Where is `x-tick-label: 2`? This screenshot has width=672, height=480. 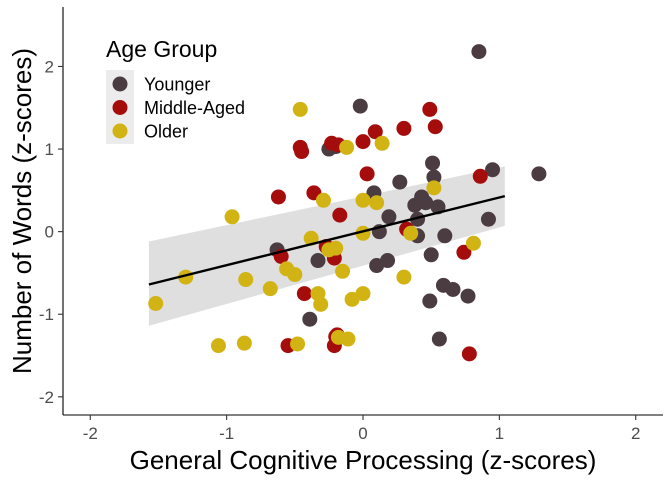
x-tick-label: 2 is located at coordinates (635, 433).